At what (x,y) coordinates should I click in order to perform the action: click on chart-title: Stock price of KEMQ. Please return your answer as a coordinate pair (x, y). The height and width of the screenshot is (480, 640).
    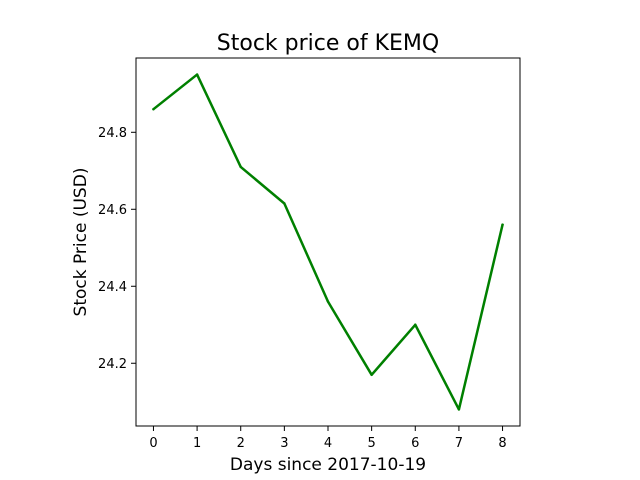
    Looking at the image, I should click on (328, 43).